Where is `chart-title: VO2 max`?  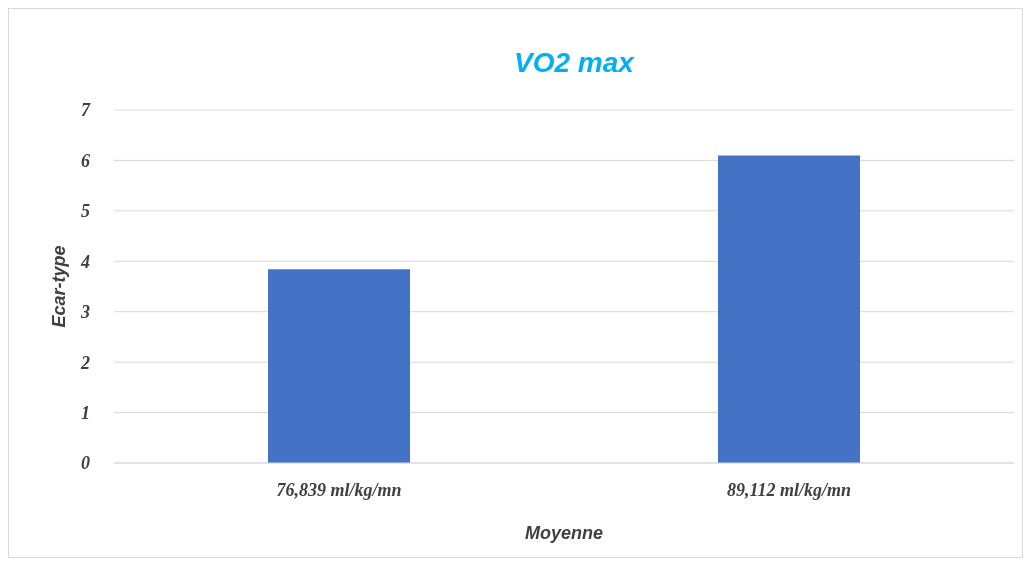
chart-title: VO2 max is located at coordinates (574, 63).